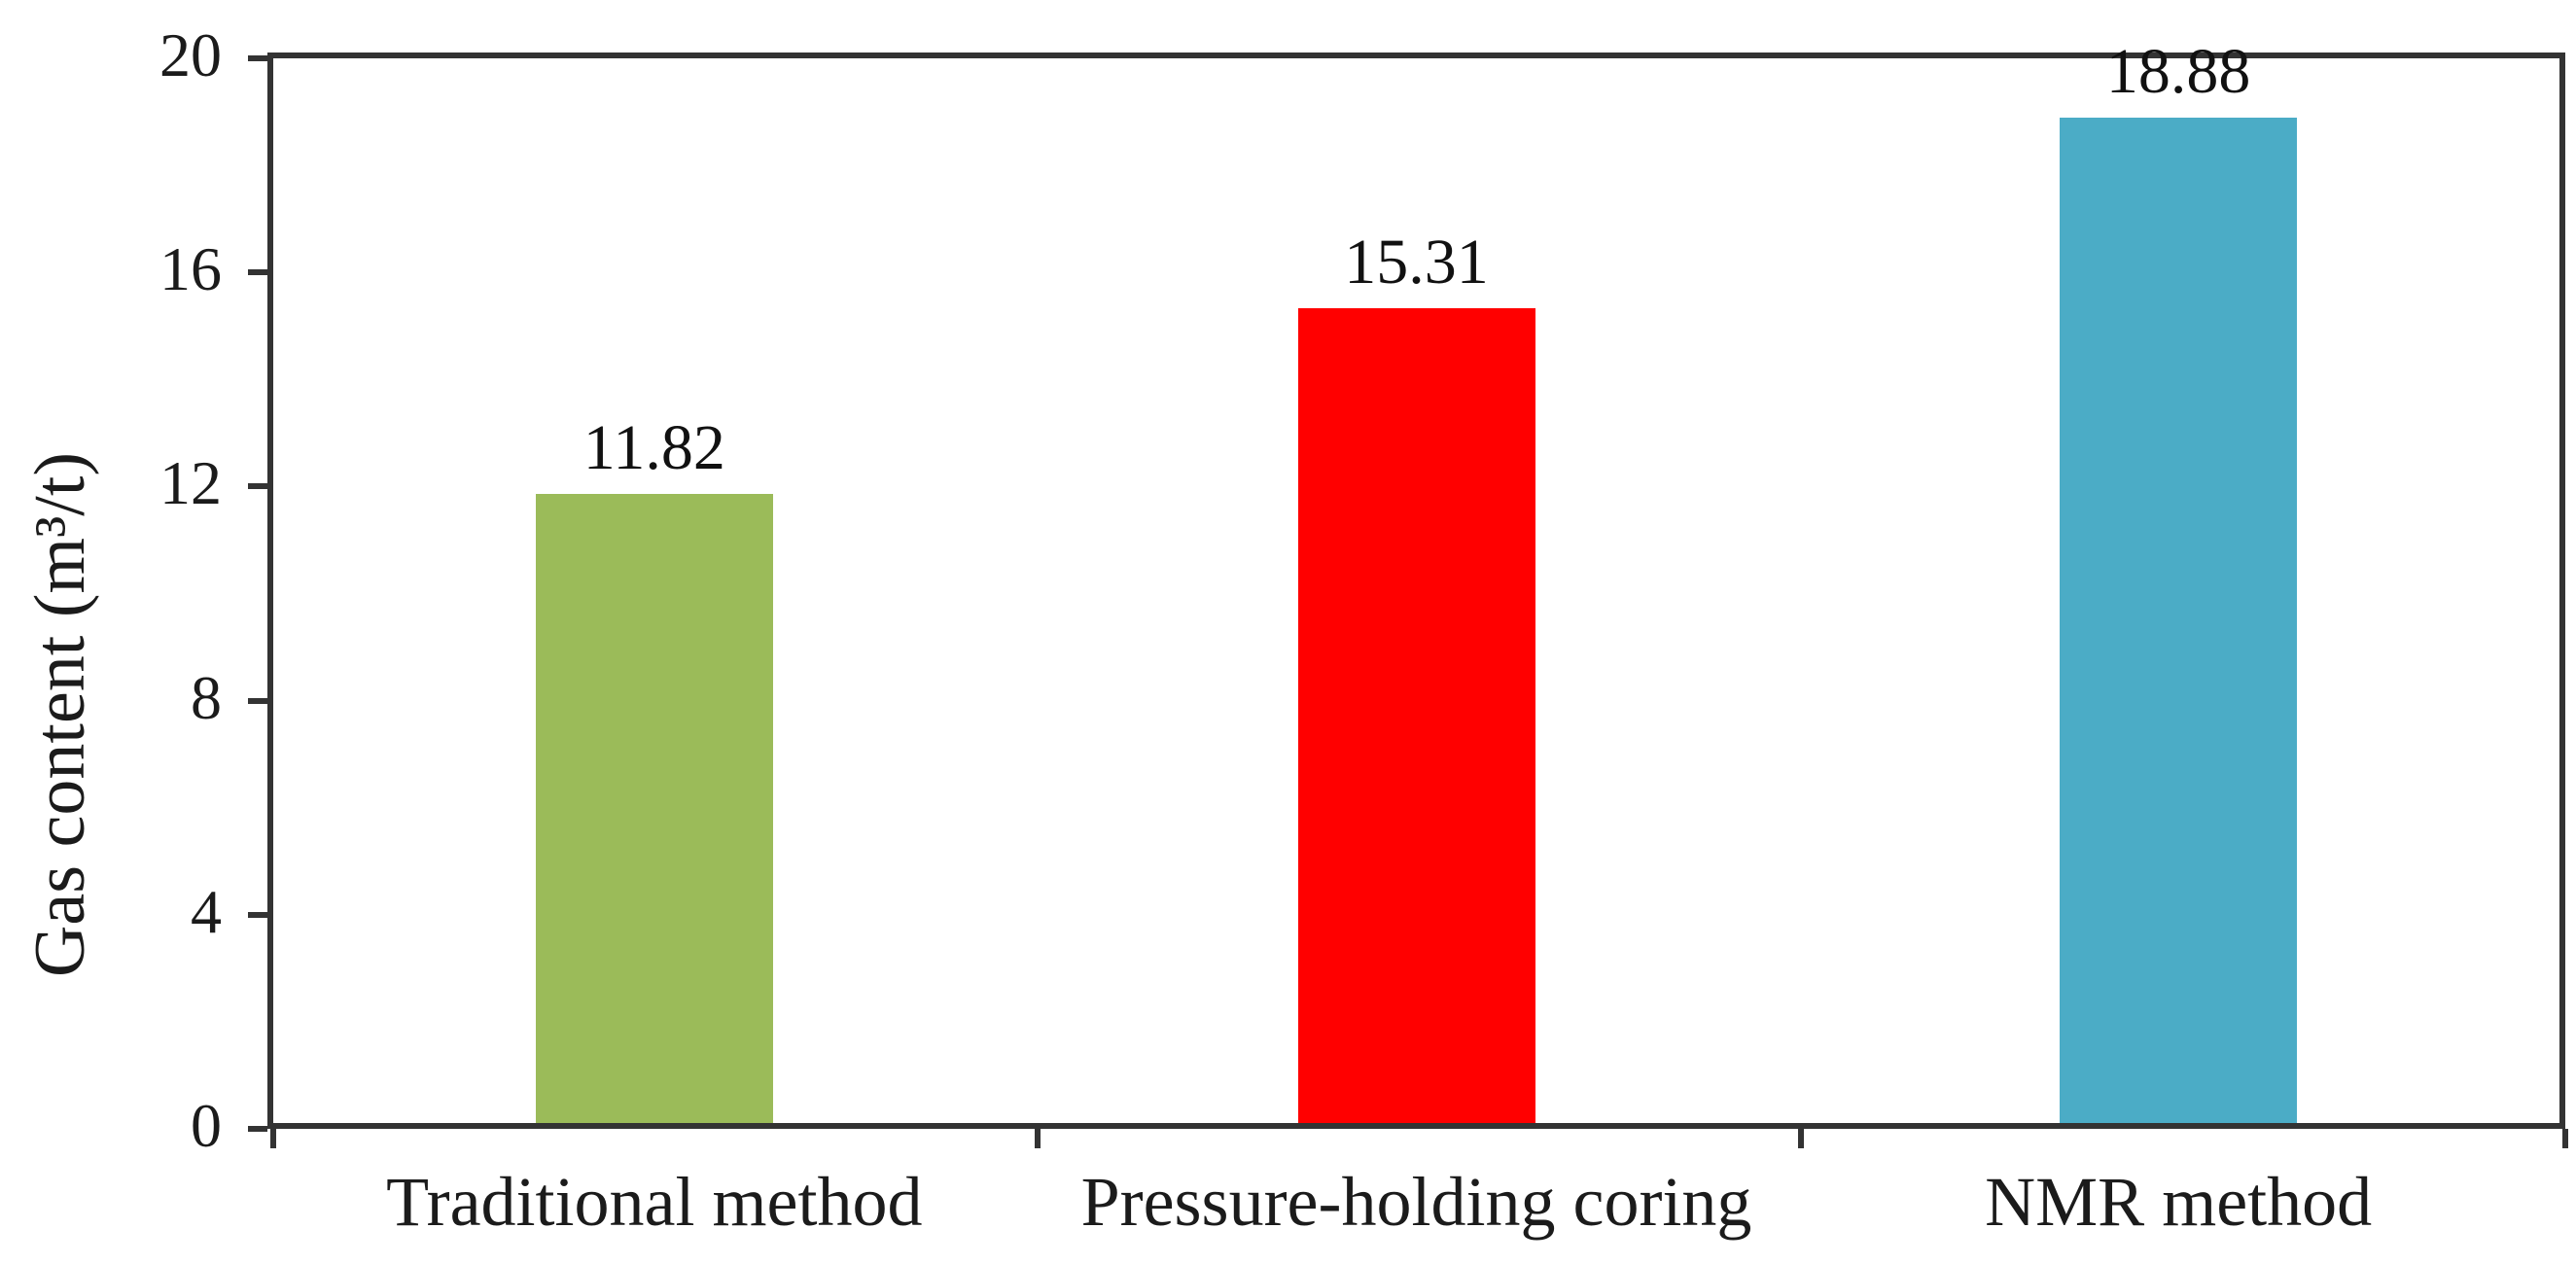  What do you see at coordinates (207, 1125) in the screenshot?
I see `y-axis-tick-label: 0` at bounding box center [207, 1125].